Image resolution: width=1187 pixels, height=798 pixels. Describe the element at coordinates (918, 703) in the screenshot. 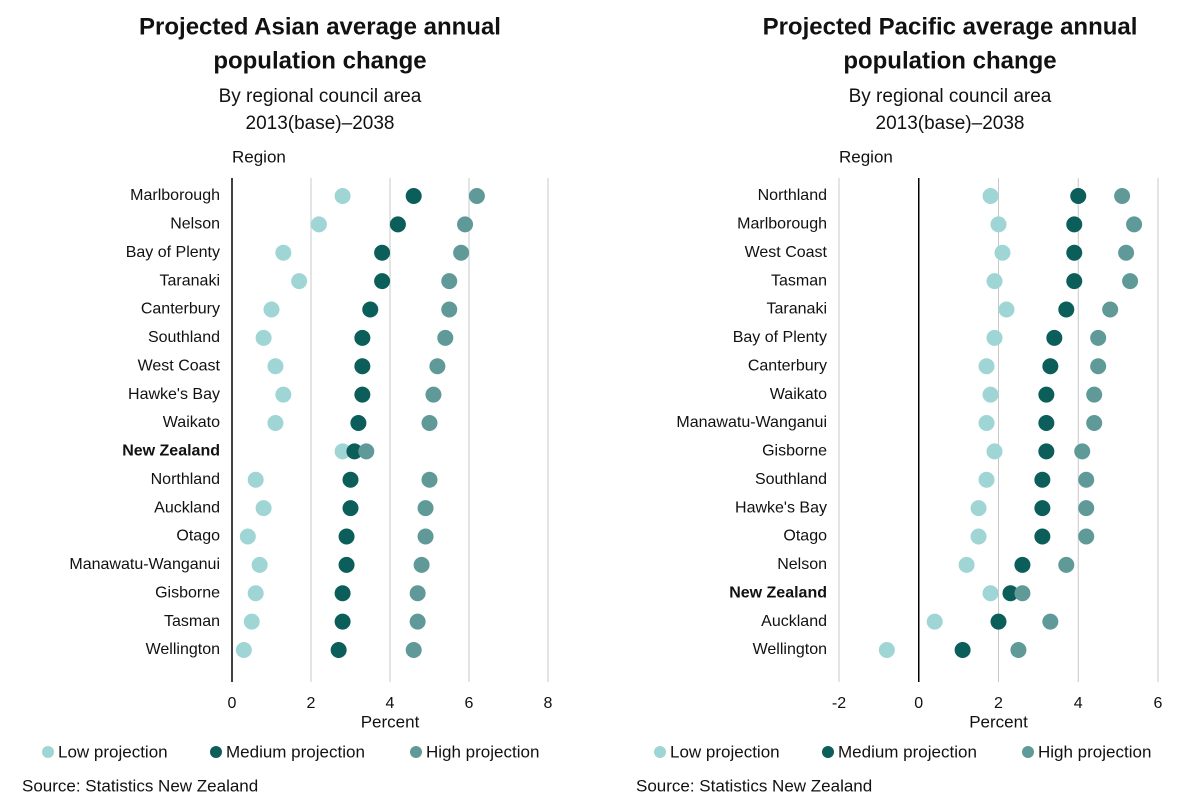

I see `x-tick-label: 0` at that location.